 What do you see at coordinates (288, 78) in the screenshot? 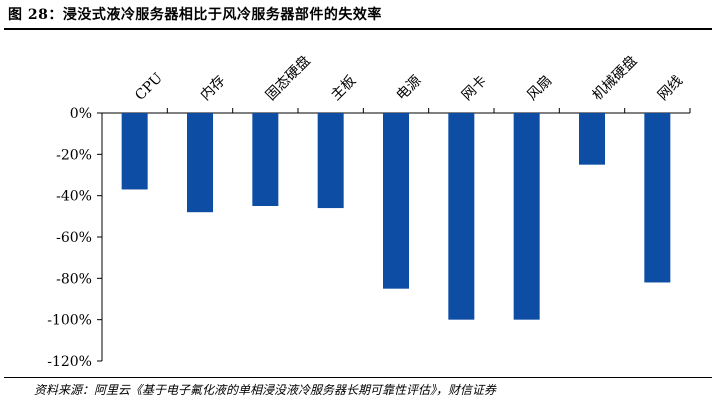
I see `x-tick-label: 固态硬盘` at bounding box center [288, 78].